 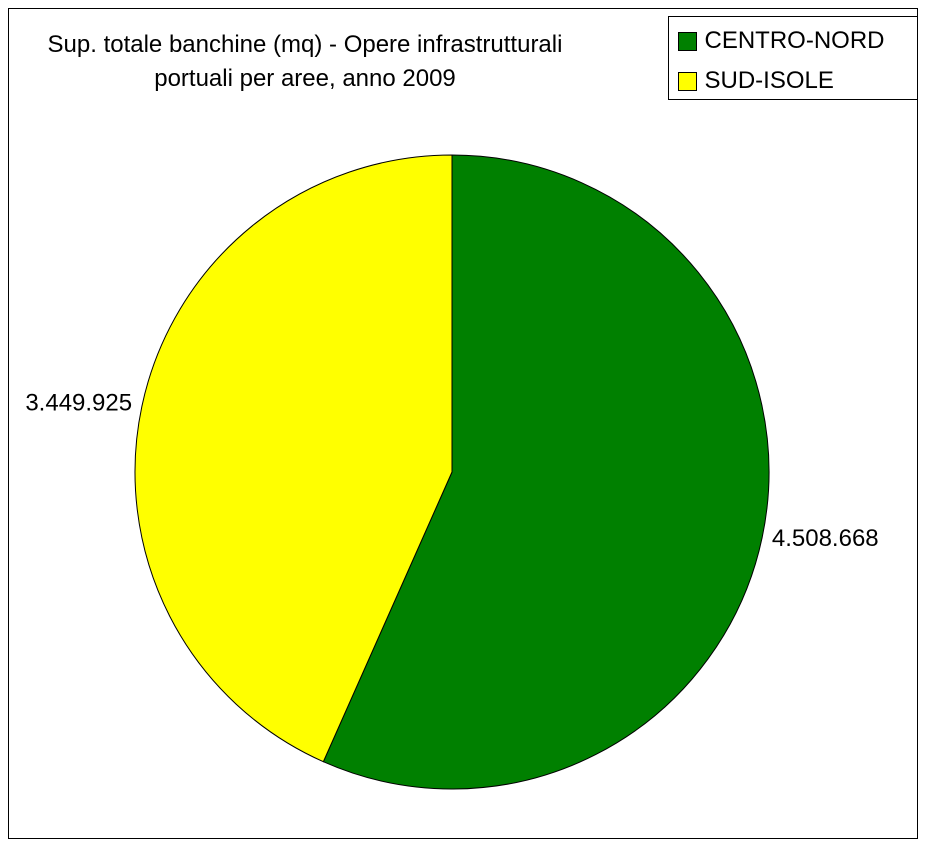 I want to click on legend-label: SUD-ISOLE, so click(x=769, y=80).